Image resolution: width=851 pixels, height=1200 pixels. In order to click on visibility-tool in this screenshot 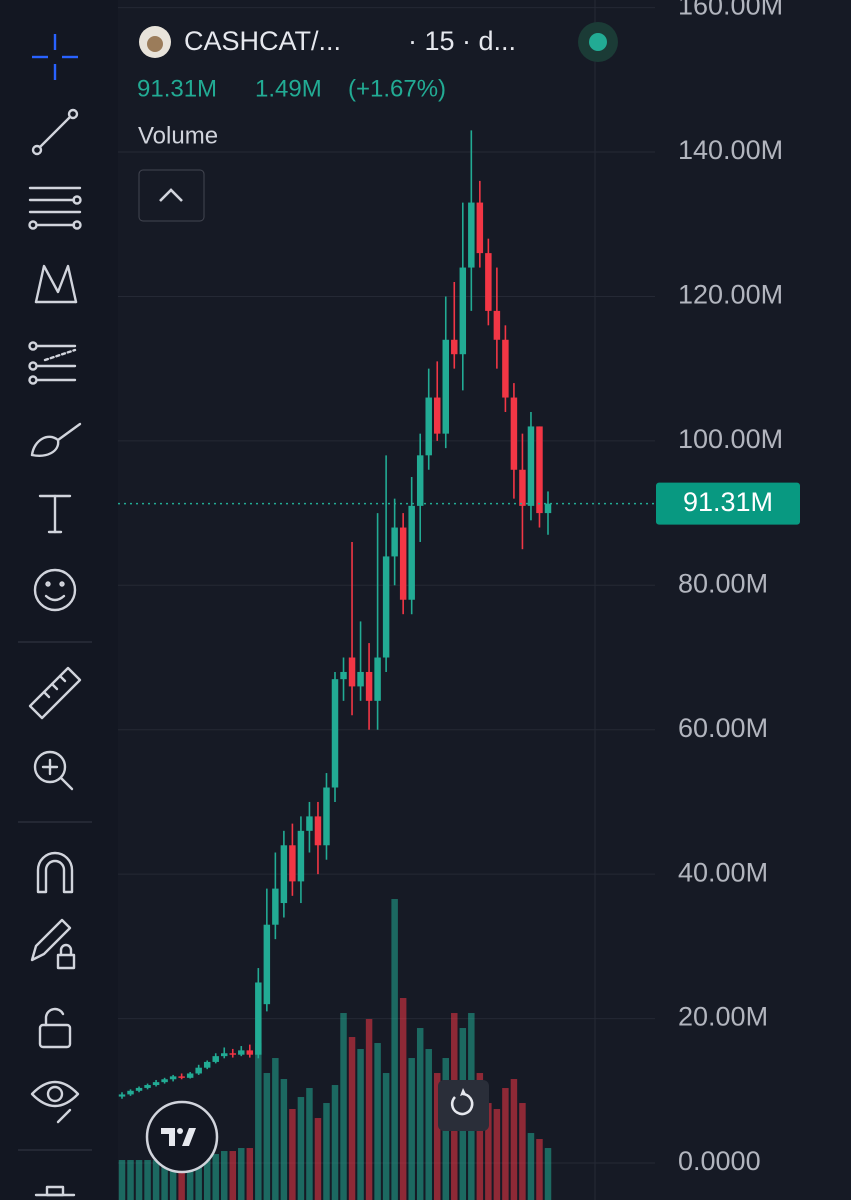, I will do `click(55, 1102)`.